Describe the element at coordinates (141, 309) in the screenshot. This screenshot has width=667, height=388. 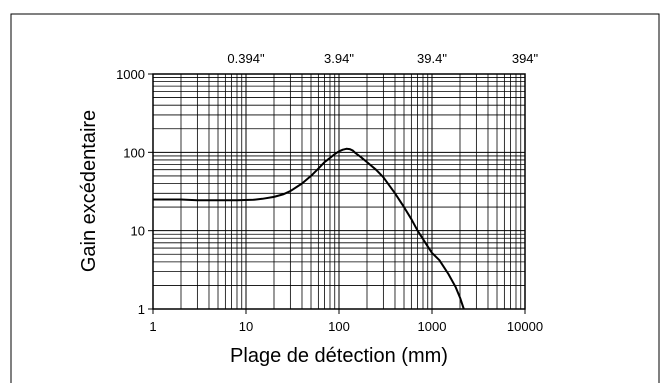
I see `y-tick-label: 1` at that location.